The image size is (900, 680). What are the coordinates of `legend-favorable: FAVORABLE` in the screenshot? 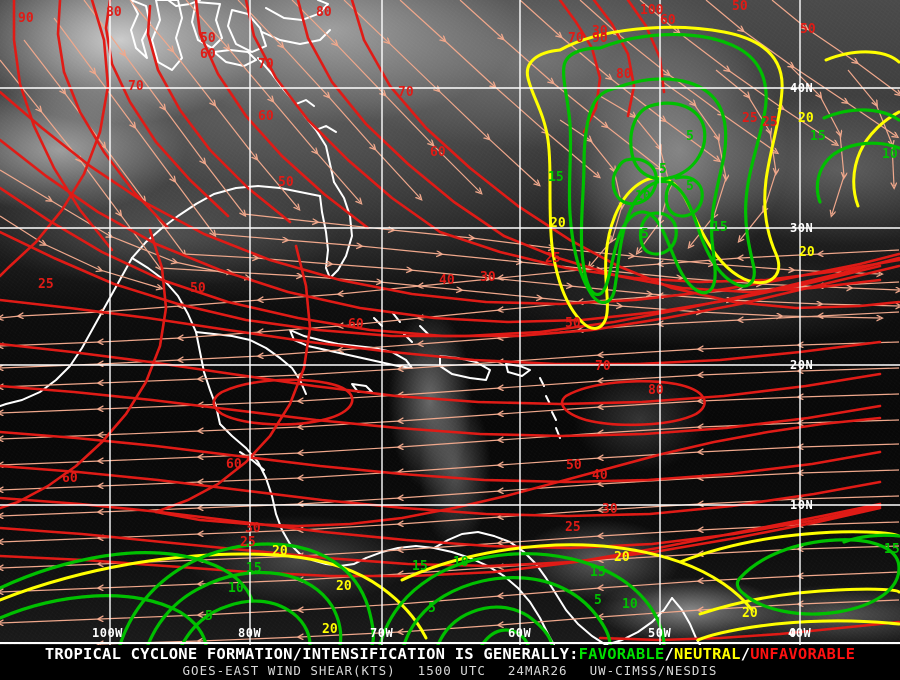 It's located at (621, 654).